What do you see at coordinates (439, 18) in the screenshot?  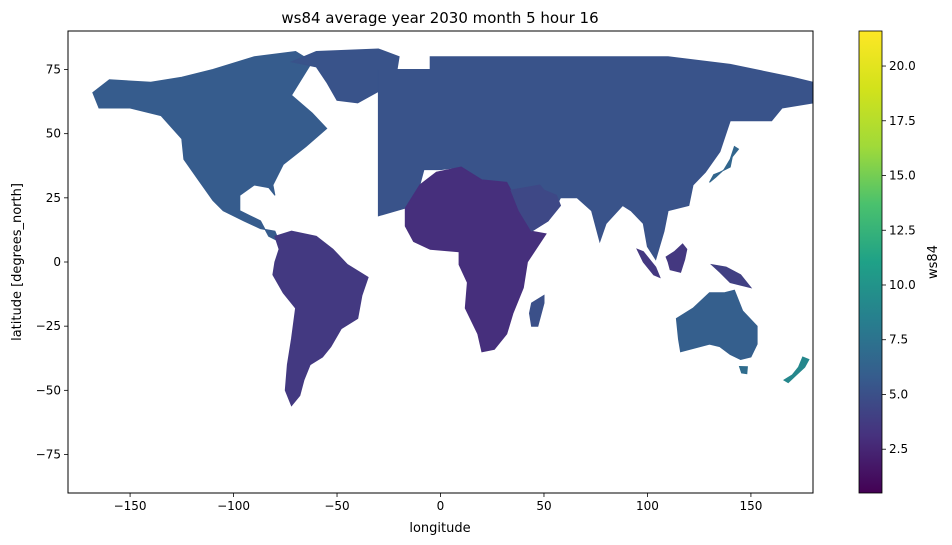 I see `chart-title: ws84 average year 2030 month 5 hour 16` at bounding box center [439, 18].